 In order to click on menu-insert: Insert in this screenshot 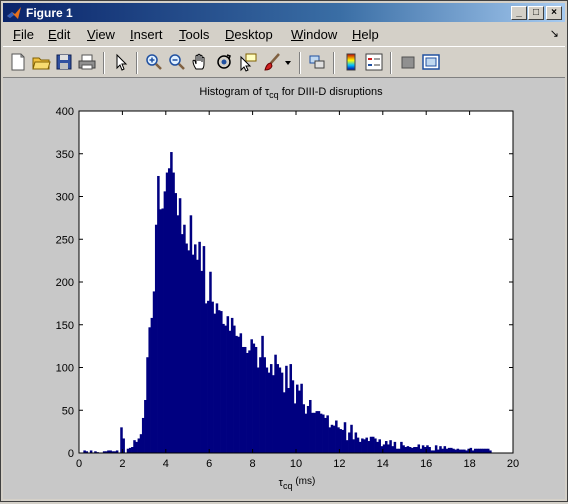, I will do `click(146, 34)`.